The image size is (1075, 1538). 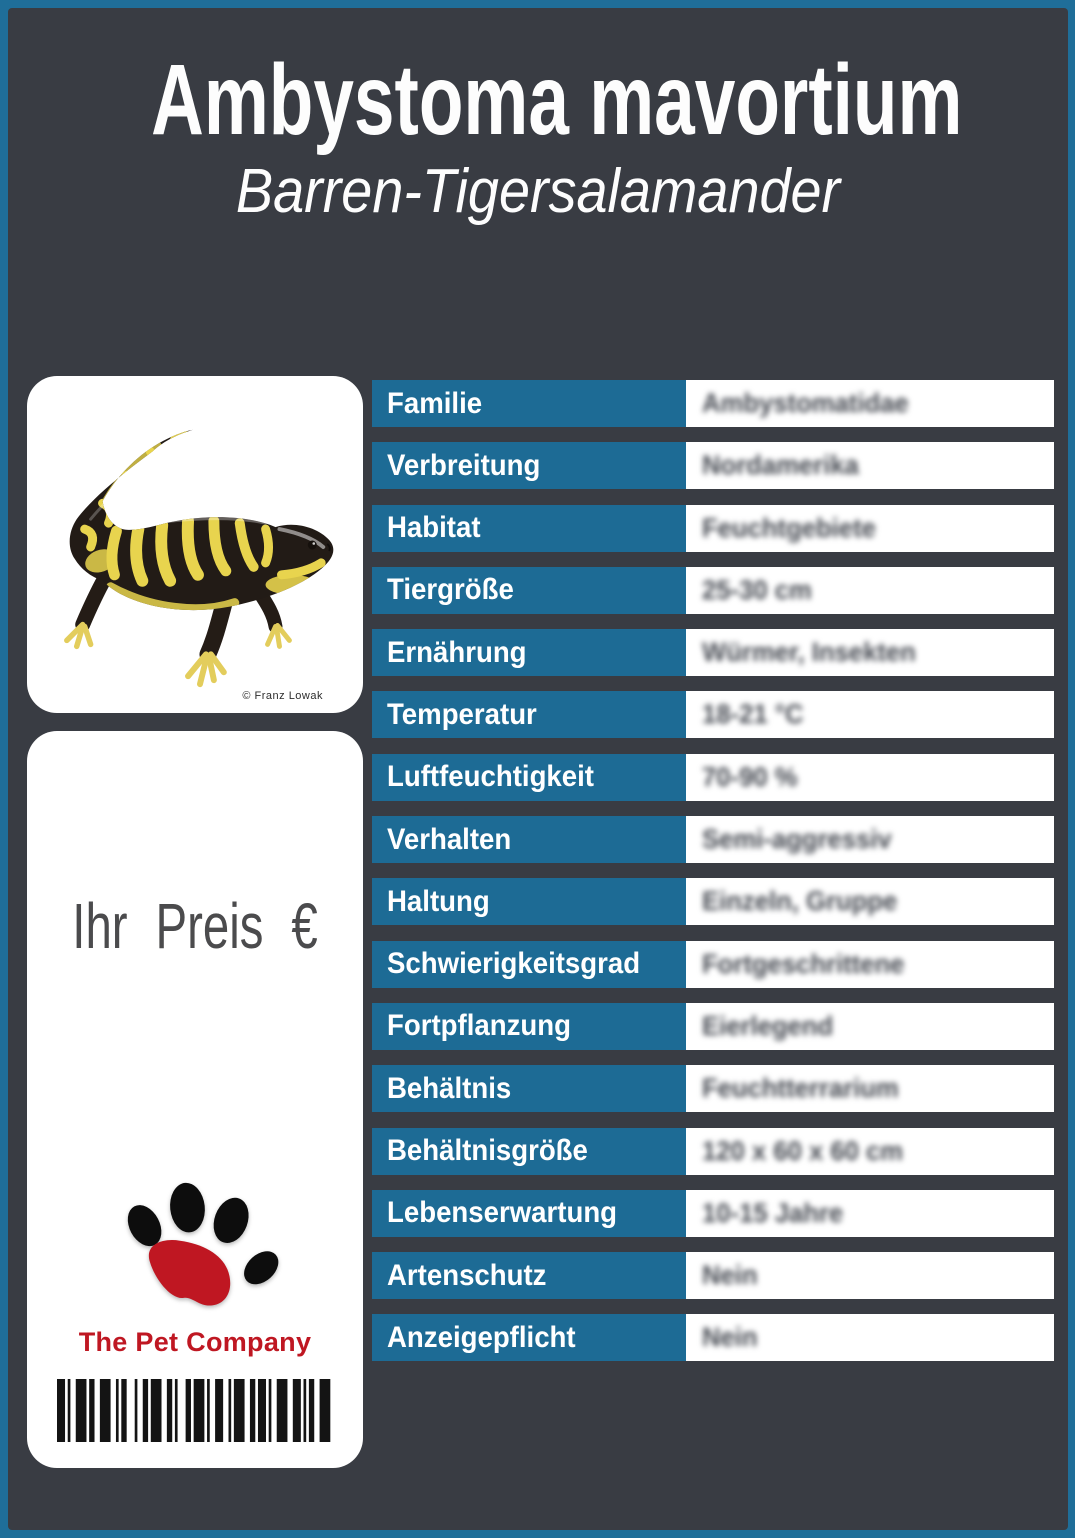 What do you see at coordinates (870, 777) in the screenshot?
I see `row-value: 70-90 %` at bounding box center [870, 777].